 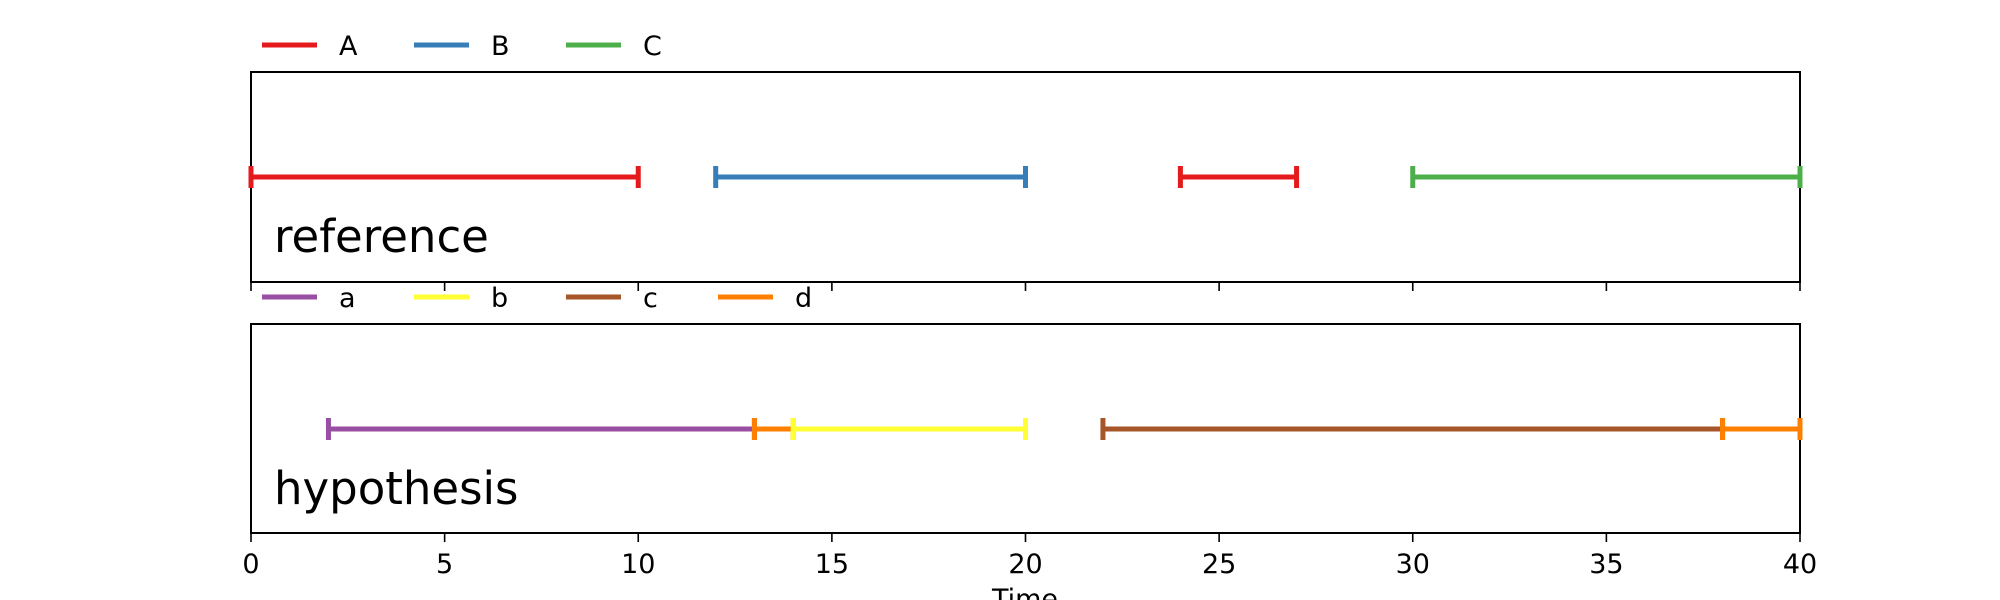 I want to click on legend-reference: A B C, so click(x=462, y=46).